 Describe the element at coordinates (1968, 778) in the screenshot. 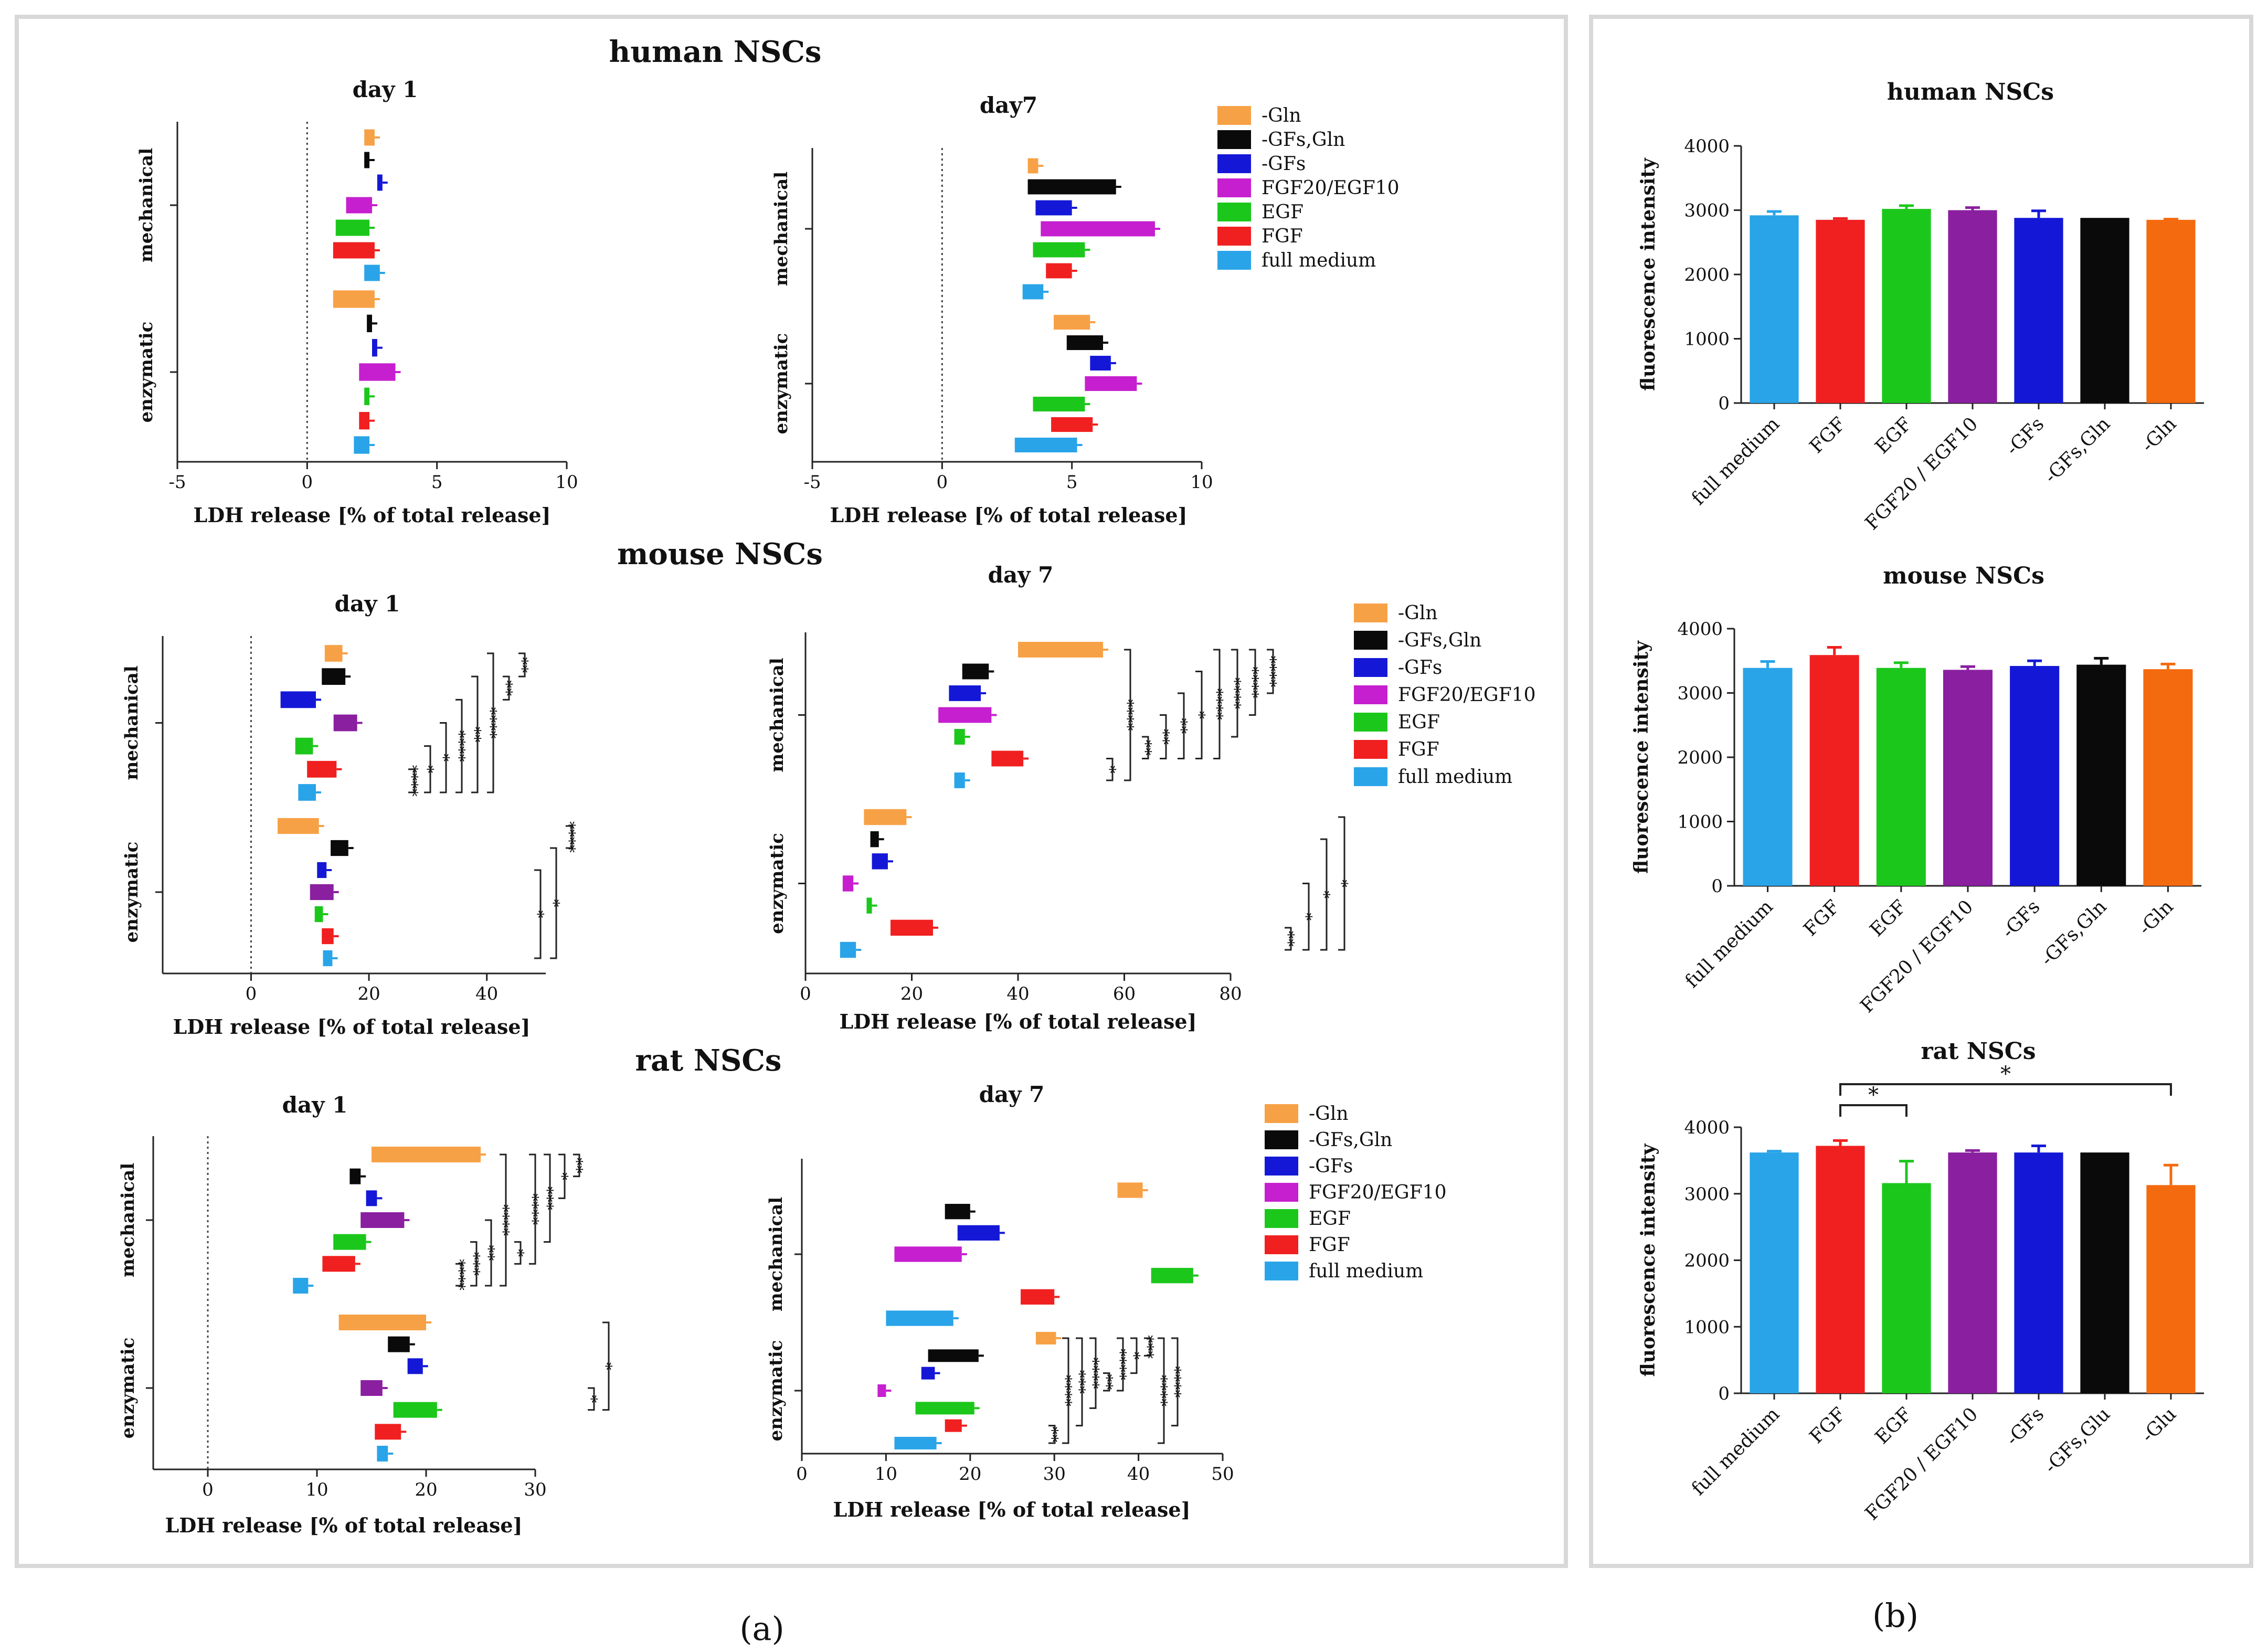

I see `bar-FGF20 / EGF10` at that location.